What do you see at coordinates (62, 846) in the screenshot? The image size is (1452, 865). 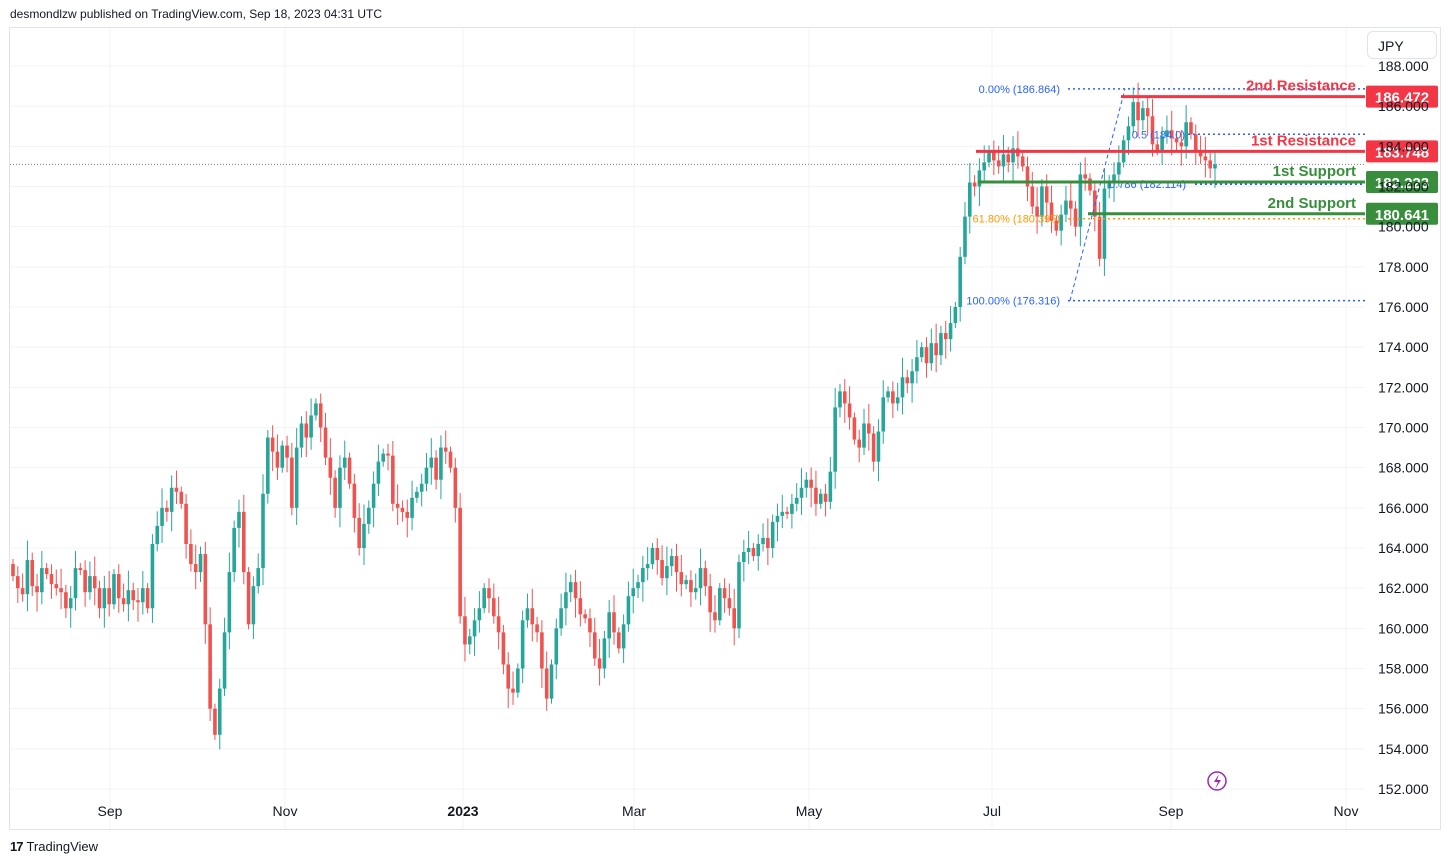 I see `footer-brand-text: TradingView` at bounding box center [62, 846].